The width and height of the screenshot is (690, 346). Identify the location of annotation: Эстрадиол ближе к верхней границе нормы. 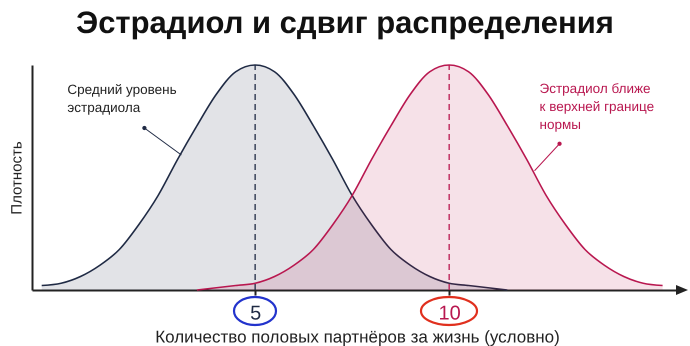
(597, 106).